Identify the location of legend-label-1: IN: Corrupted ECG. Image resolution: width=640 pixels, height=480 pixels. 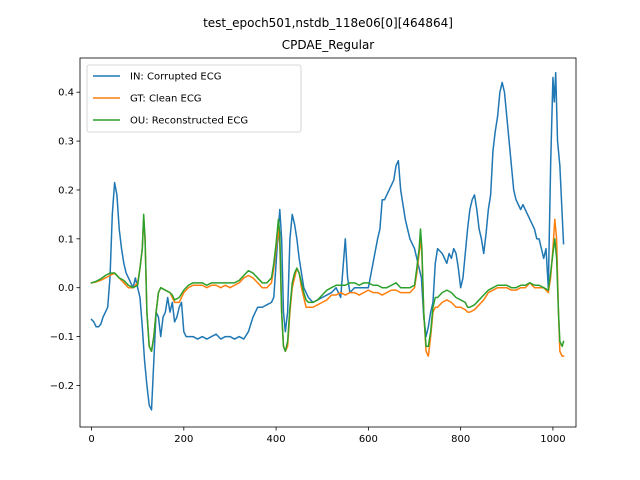
(175, 77).